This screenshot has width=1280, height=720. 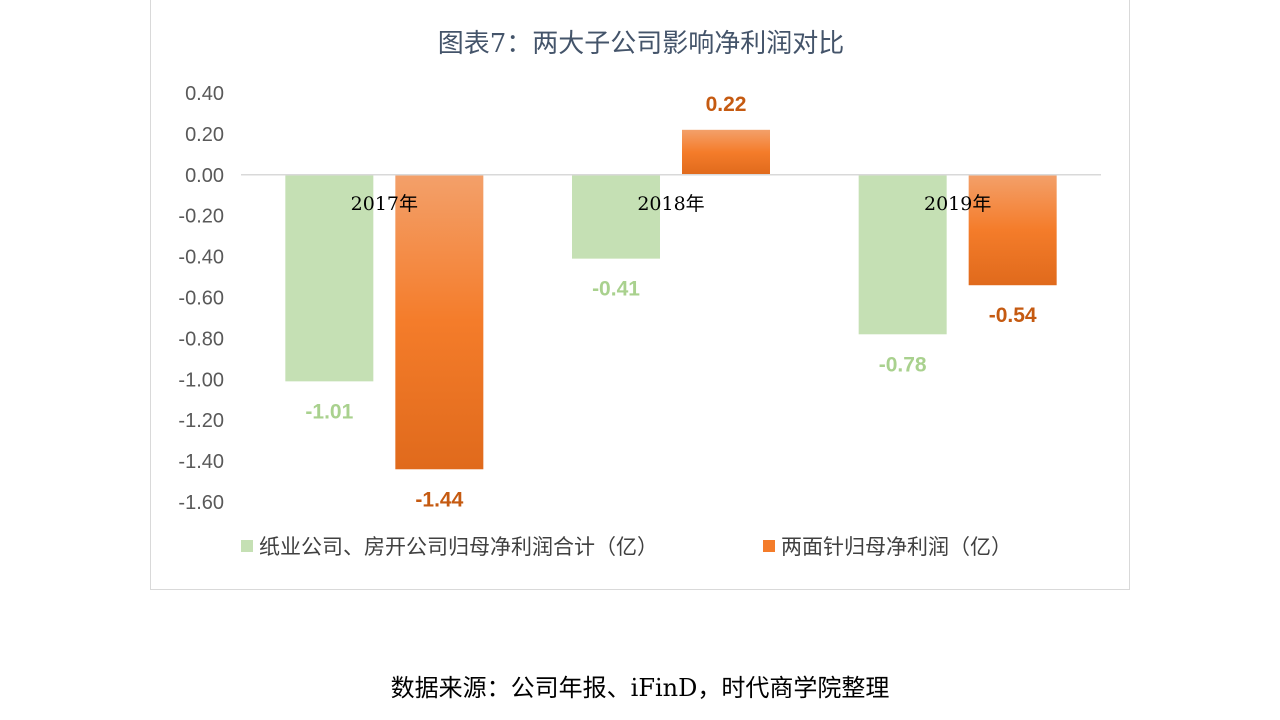 What do you see at coordinates (726, 104) in the screenshot?
I see `data-label: 0.22` at bounding box center [726, 104].